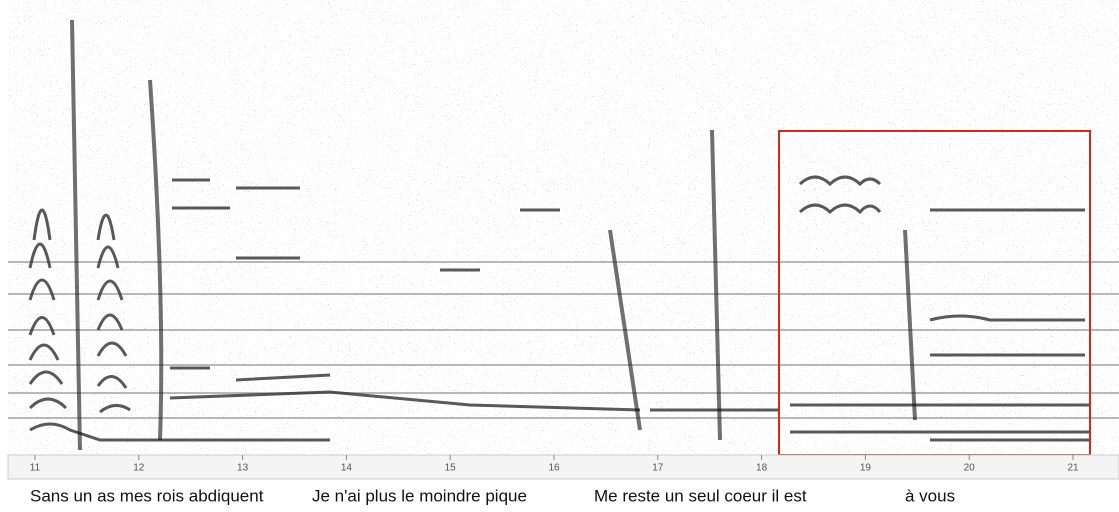 The width and height of the screenshot is (1119, 512). Describe the element at coordinates (700, 495) in the screenshot. I see `lyric-line: Me reste un seul coeur il est` at that location.